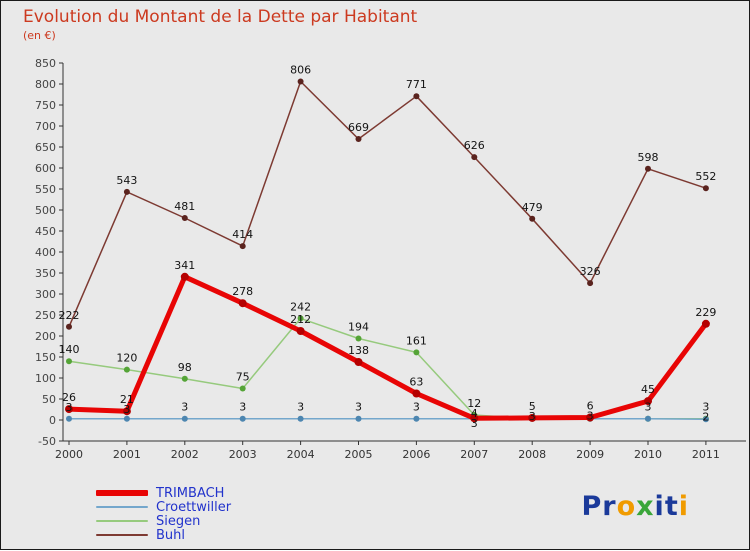 The image size is (750, 551). I want to click on svg-text: 300, so click(45, 294).